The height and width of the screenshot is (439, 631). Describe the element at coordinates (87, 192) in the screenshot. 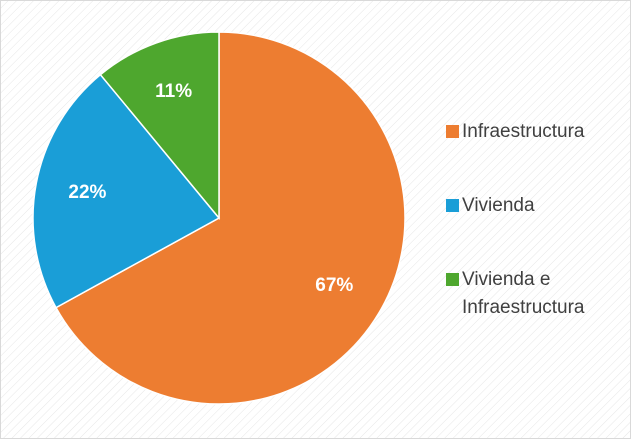

I see `data-label: 22%` at that location.